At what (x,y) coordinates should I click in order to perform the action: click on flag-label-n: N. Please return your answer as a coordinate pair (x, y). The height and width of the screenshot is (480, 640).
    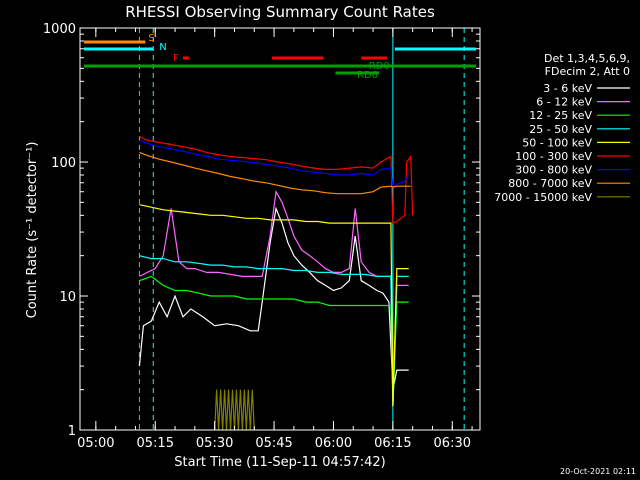
    Looking at the image, I should click on (162, 47).